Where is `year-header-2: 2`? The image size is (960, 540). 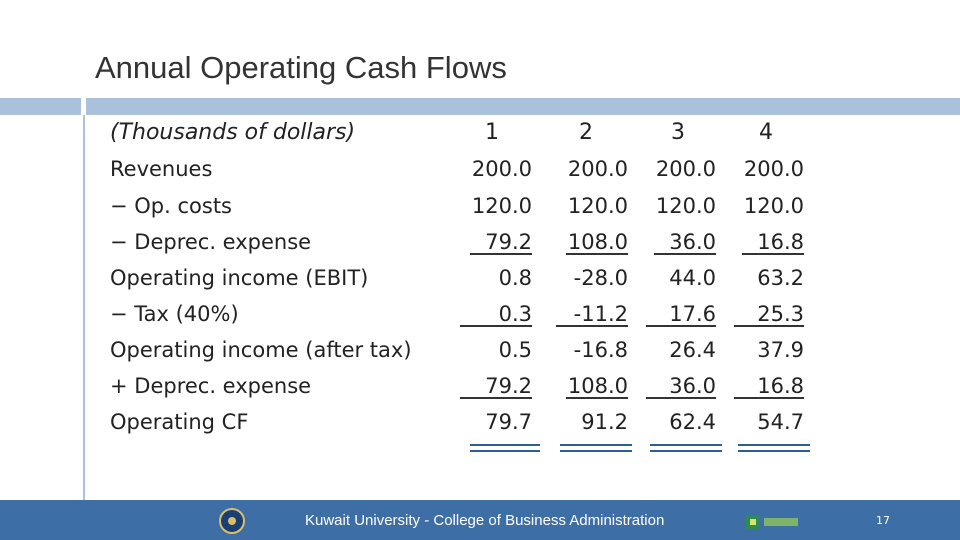
year-header-2: 2 is located at coordinates (586, 132).